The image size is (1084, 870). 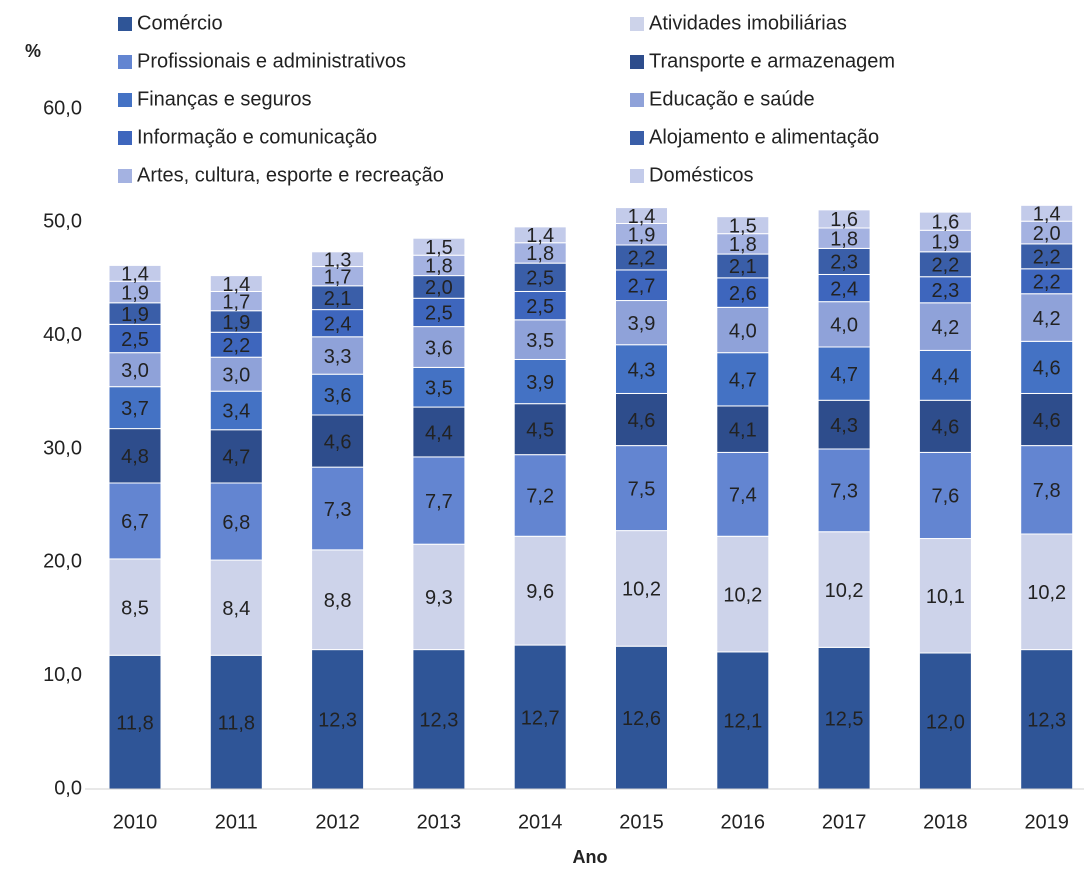 I want to click on data-label: 2,2, so click(x=236, y=346).